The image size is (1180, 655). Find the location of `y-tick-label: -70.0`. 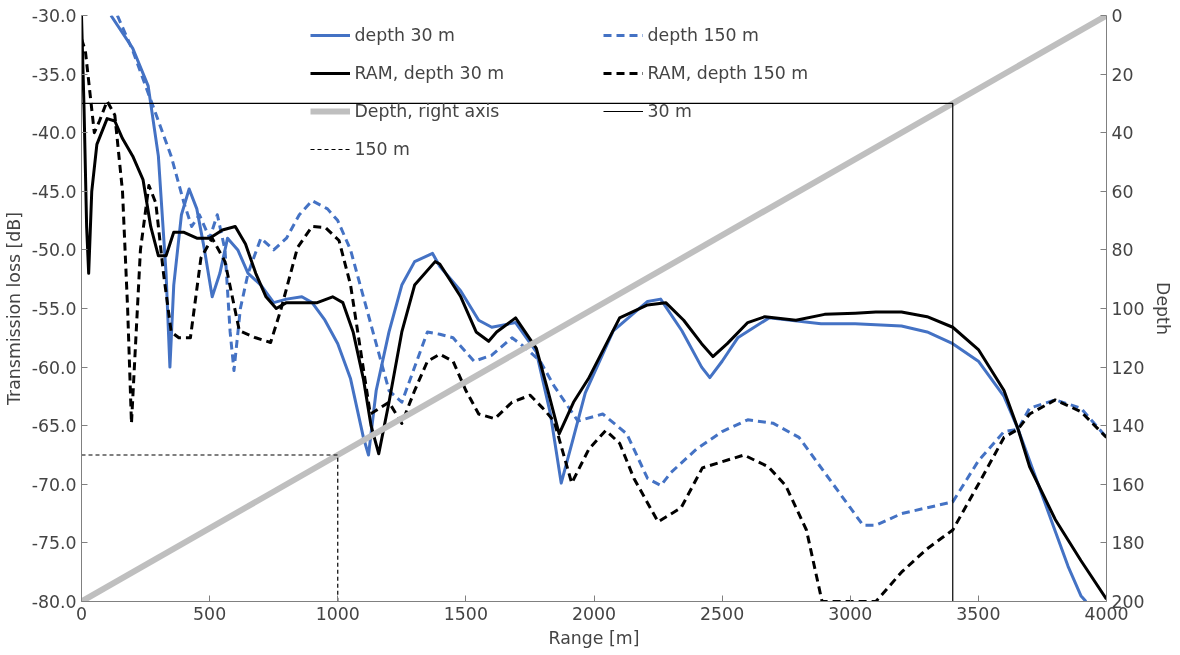

y-tick-label: -70.0 is located at coordinates (54, 484).